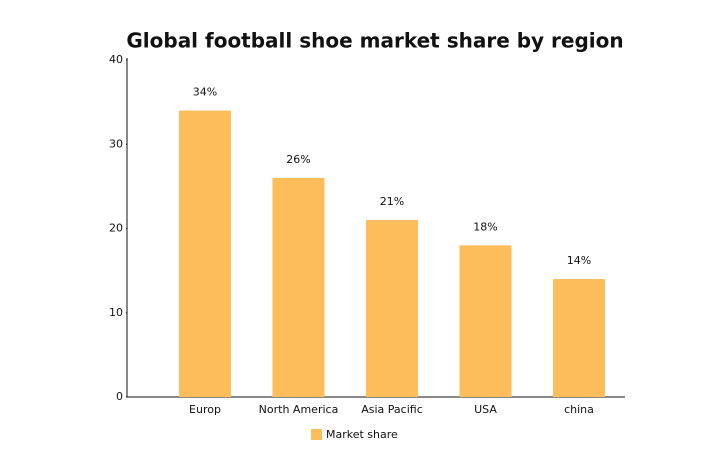  Describe the element at coordinates (485, 409) in the screenshot. I see `x-tick-label: USA` at that location.